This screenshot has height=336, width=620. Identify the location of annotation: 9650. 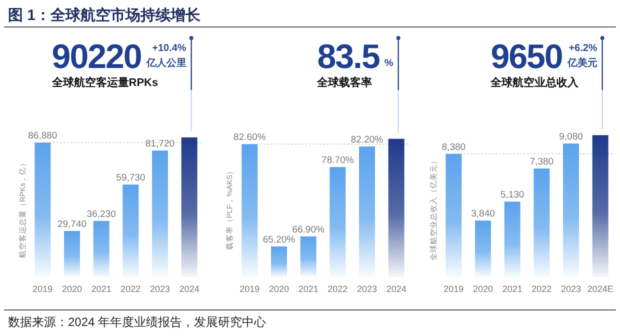
(526, 57).